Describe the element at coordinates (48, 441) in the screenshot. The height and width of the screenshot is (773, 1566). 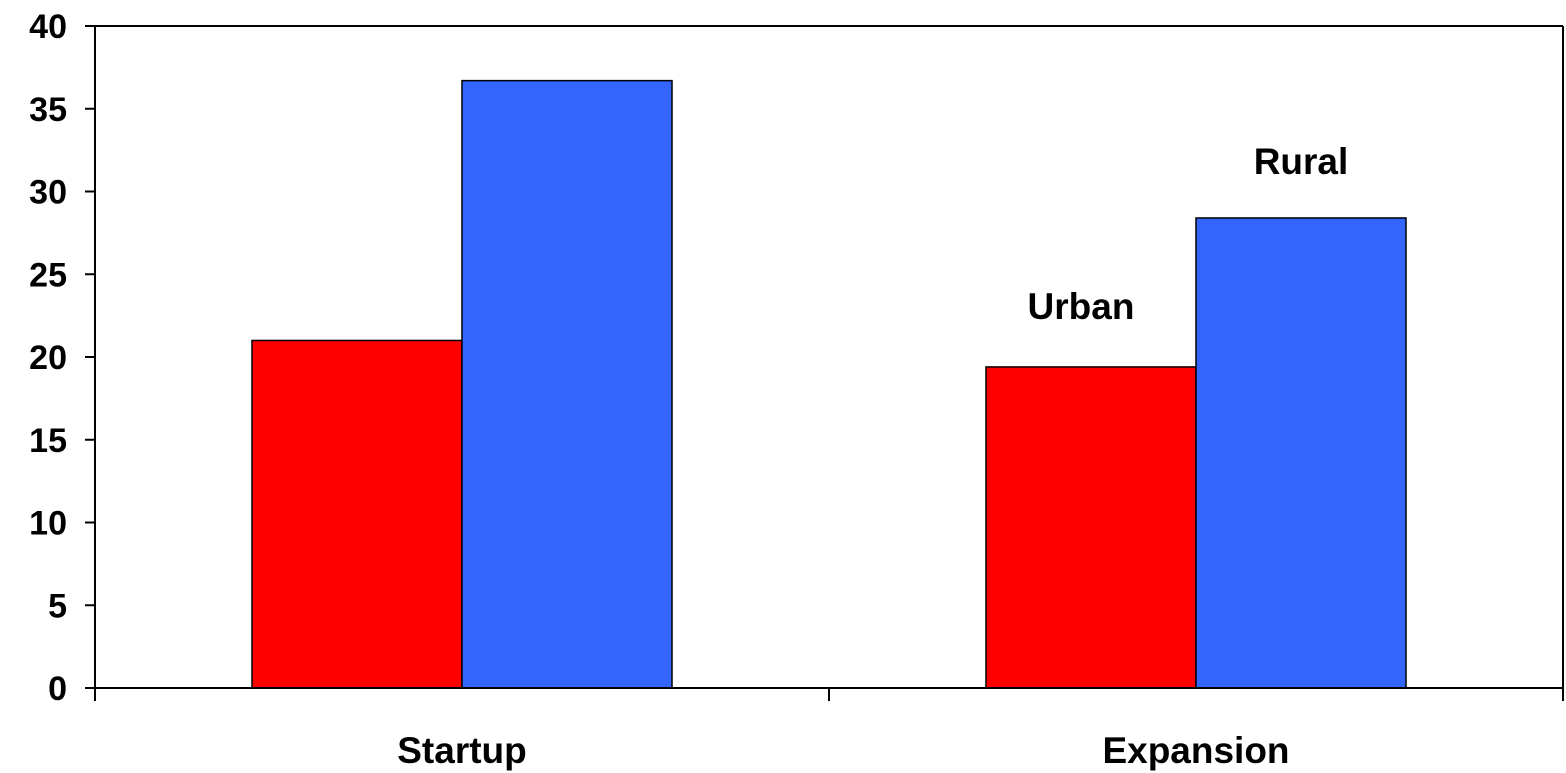
I see `y-tick-label-15: 15` at that location.